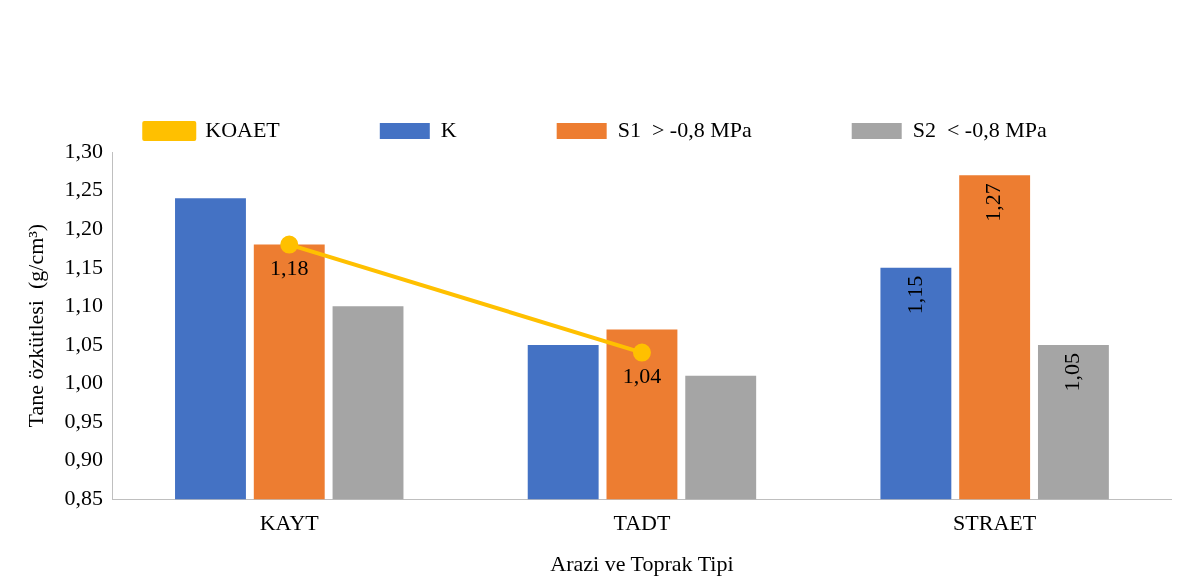 This screenshot has width=1201, height=584. Describe the element at coordinates (83, 305) in the screenshot. I see `y-tick-label: 1,10` at that location.